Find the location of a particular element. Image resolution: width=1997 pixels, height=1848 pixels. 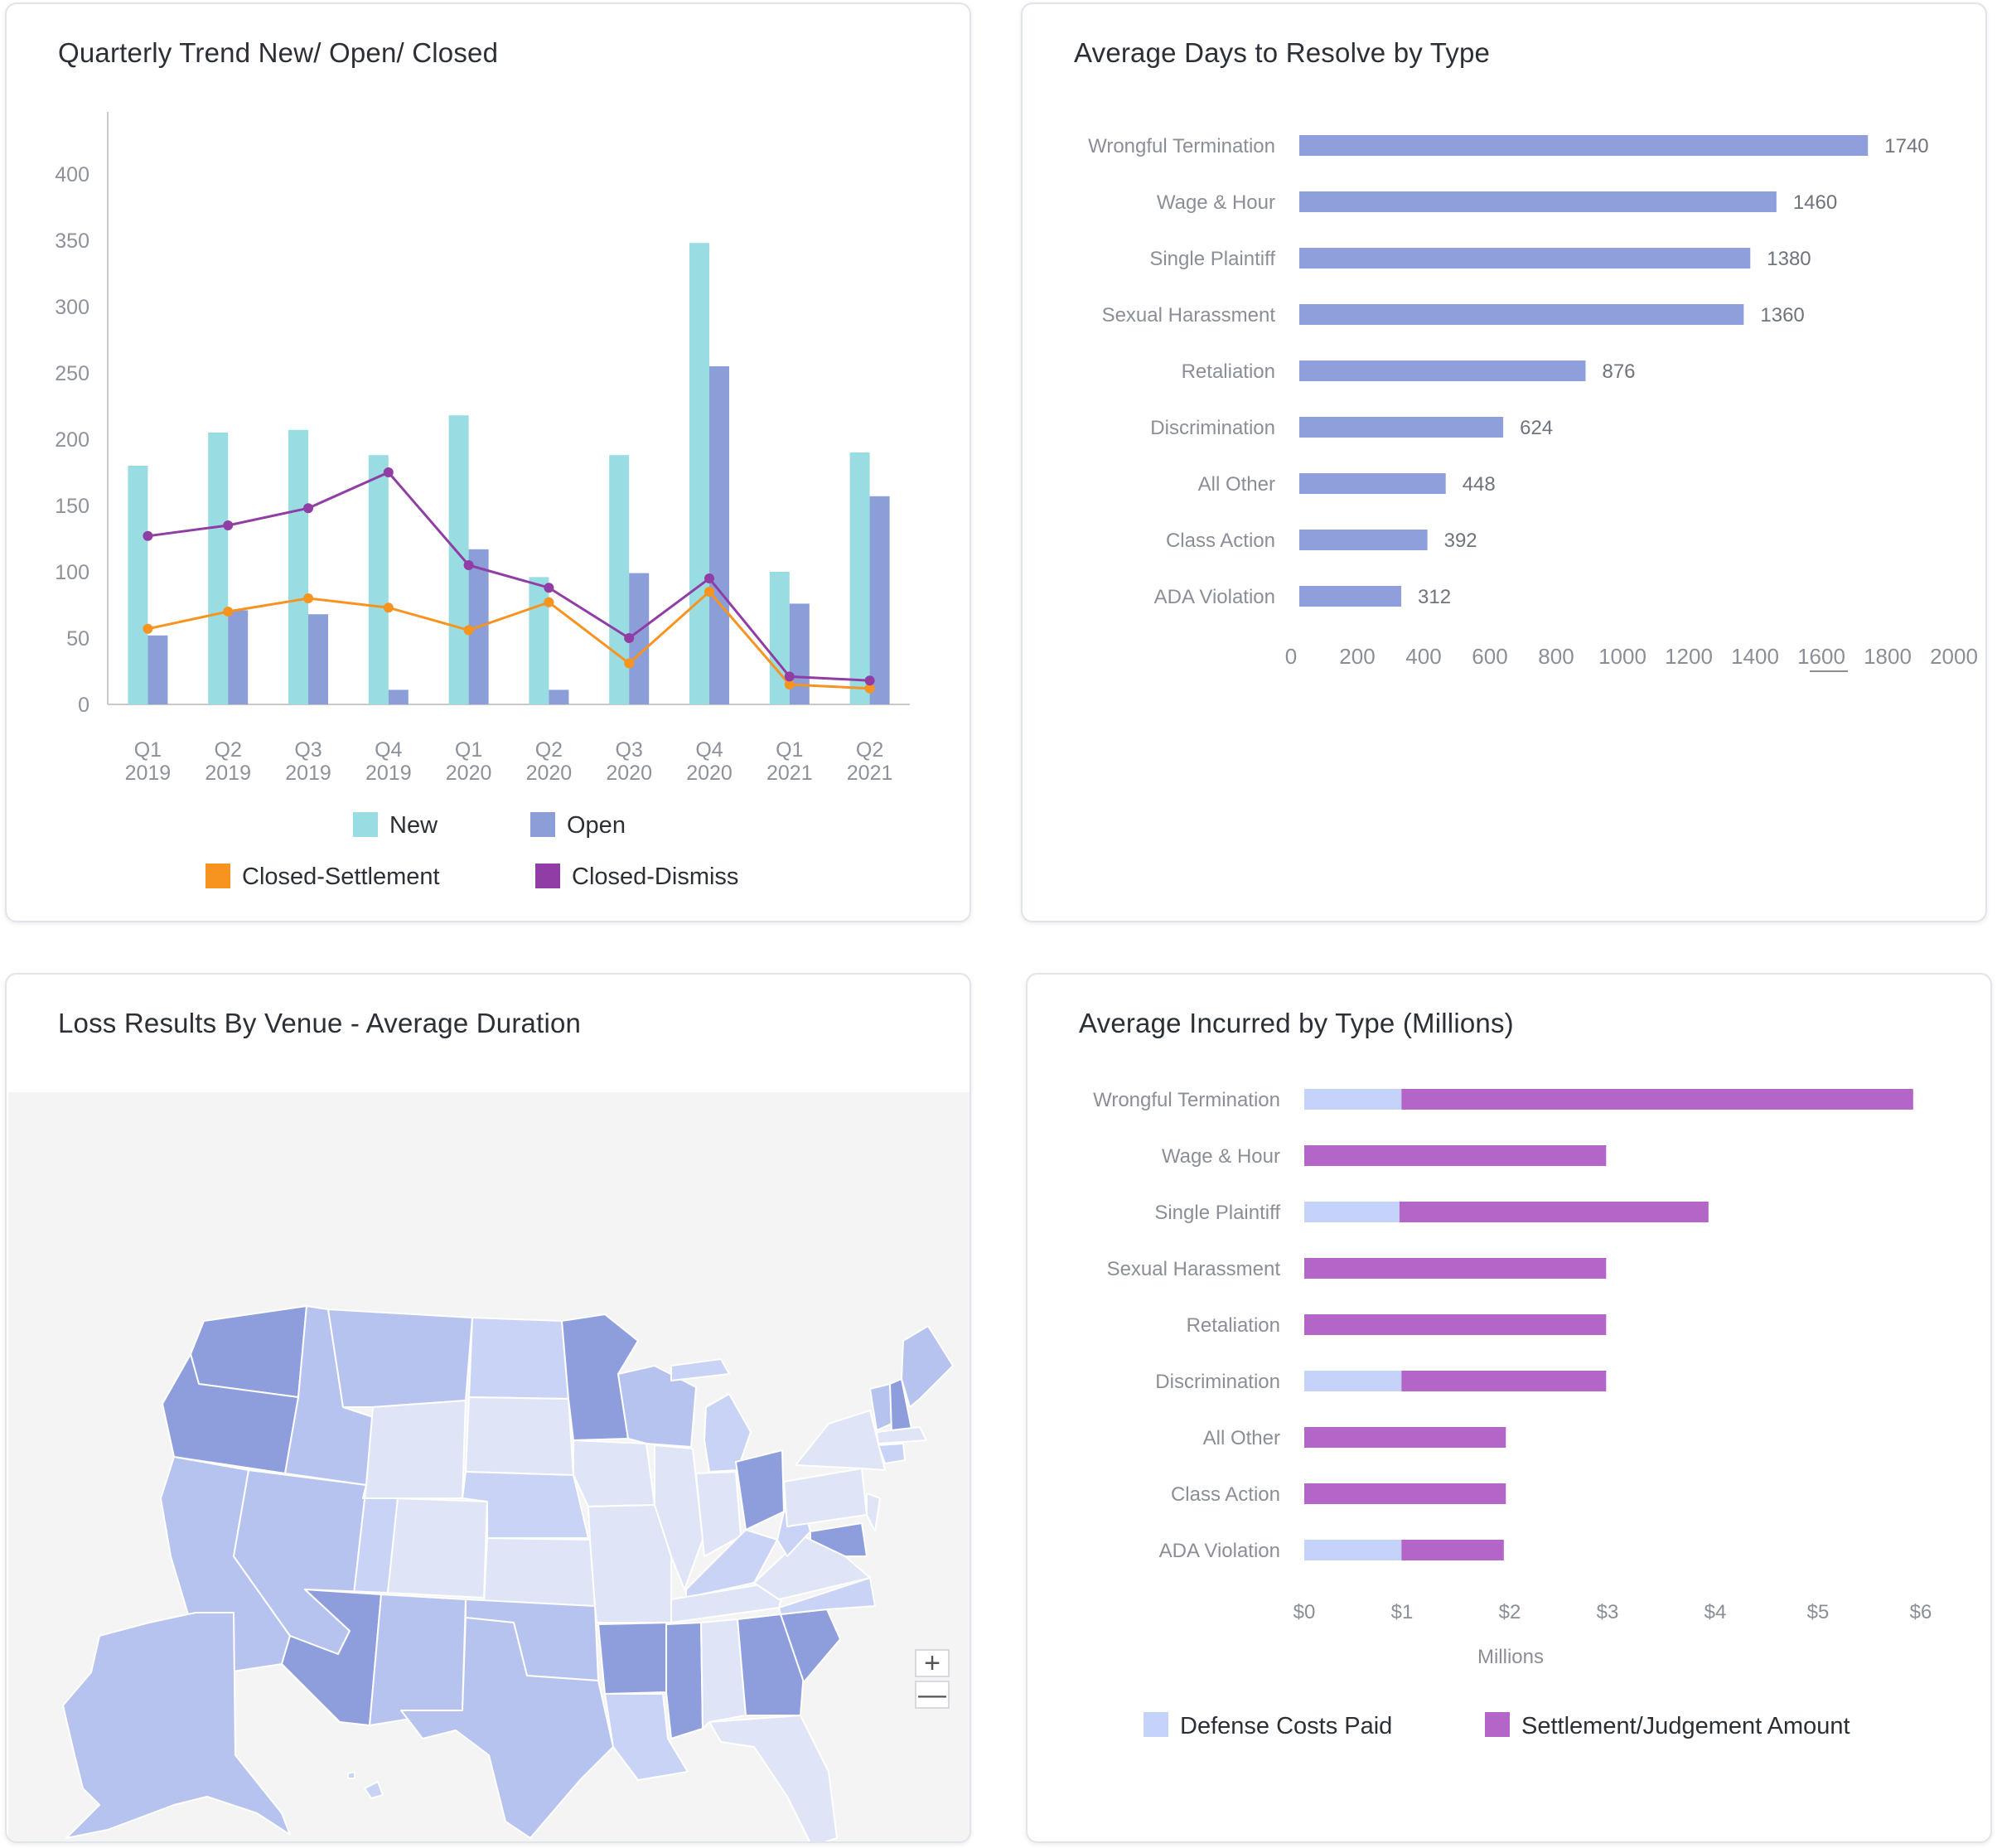

bar-wage-hour is located at coordinates (1538, 201).